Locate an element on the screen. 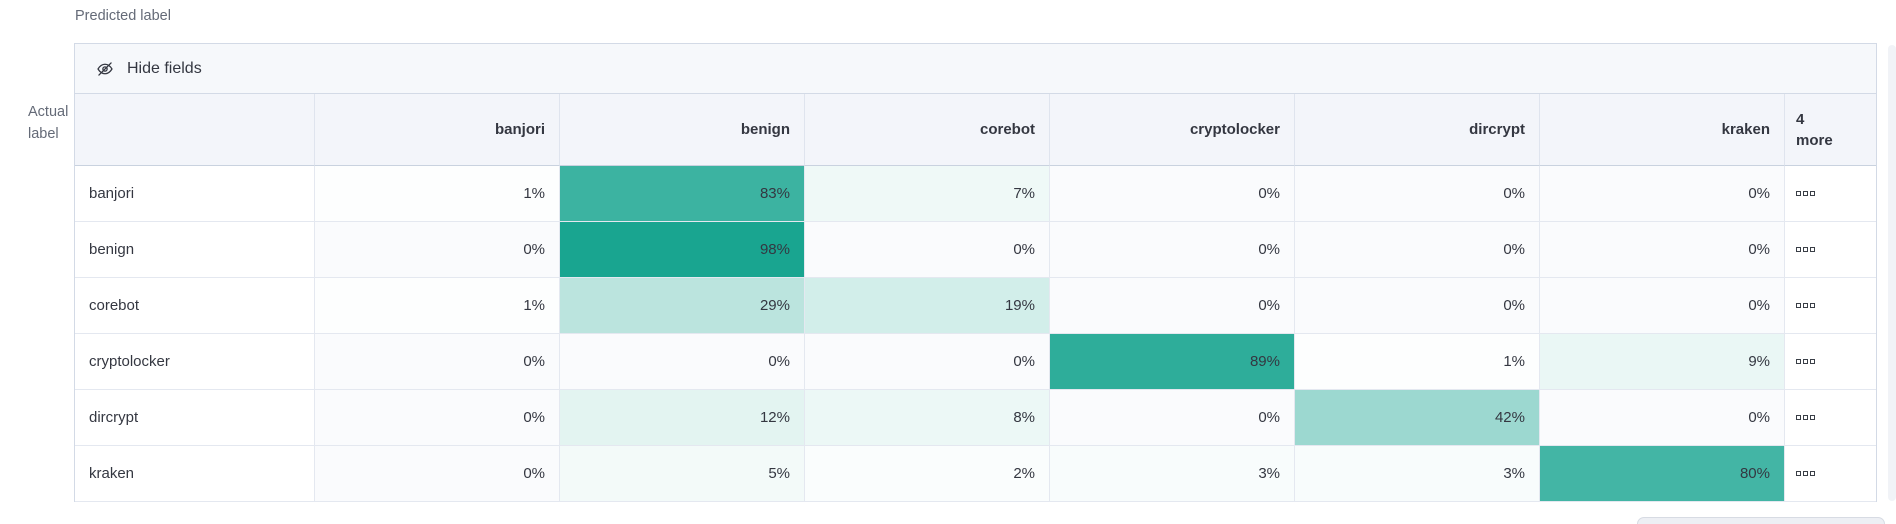 This screenshot has width=1896, height=524. header-corner-cell is located at coordinates (195, 130).